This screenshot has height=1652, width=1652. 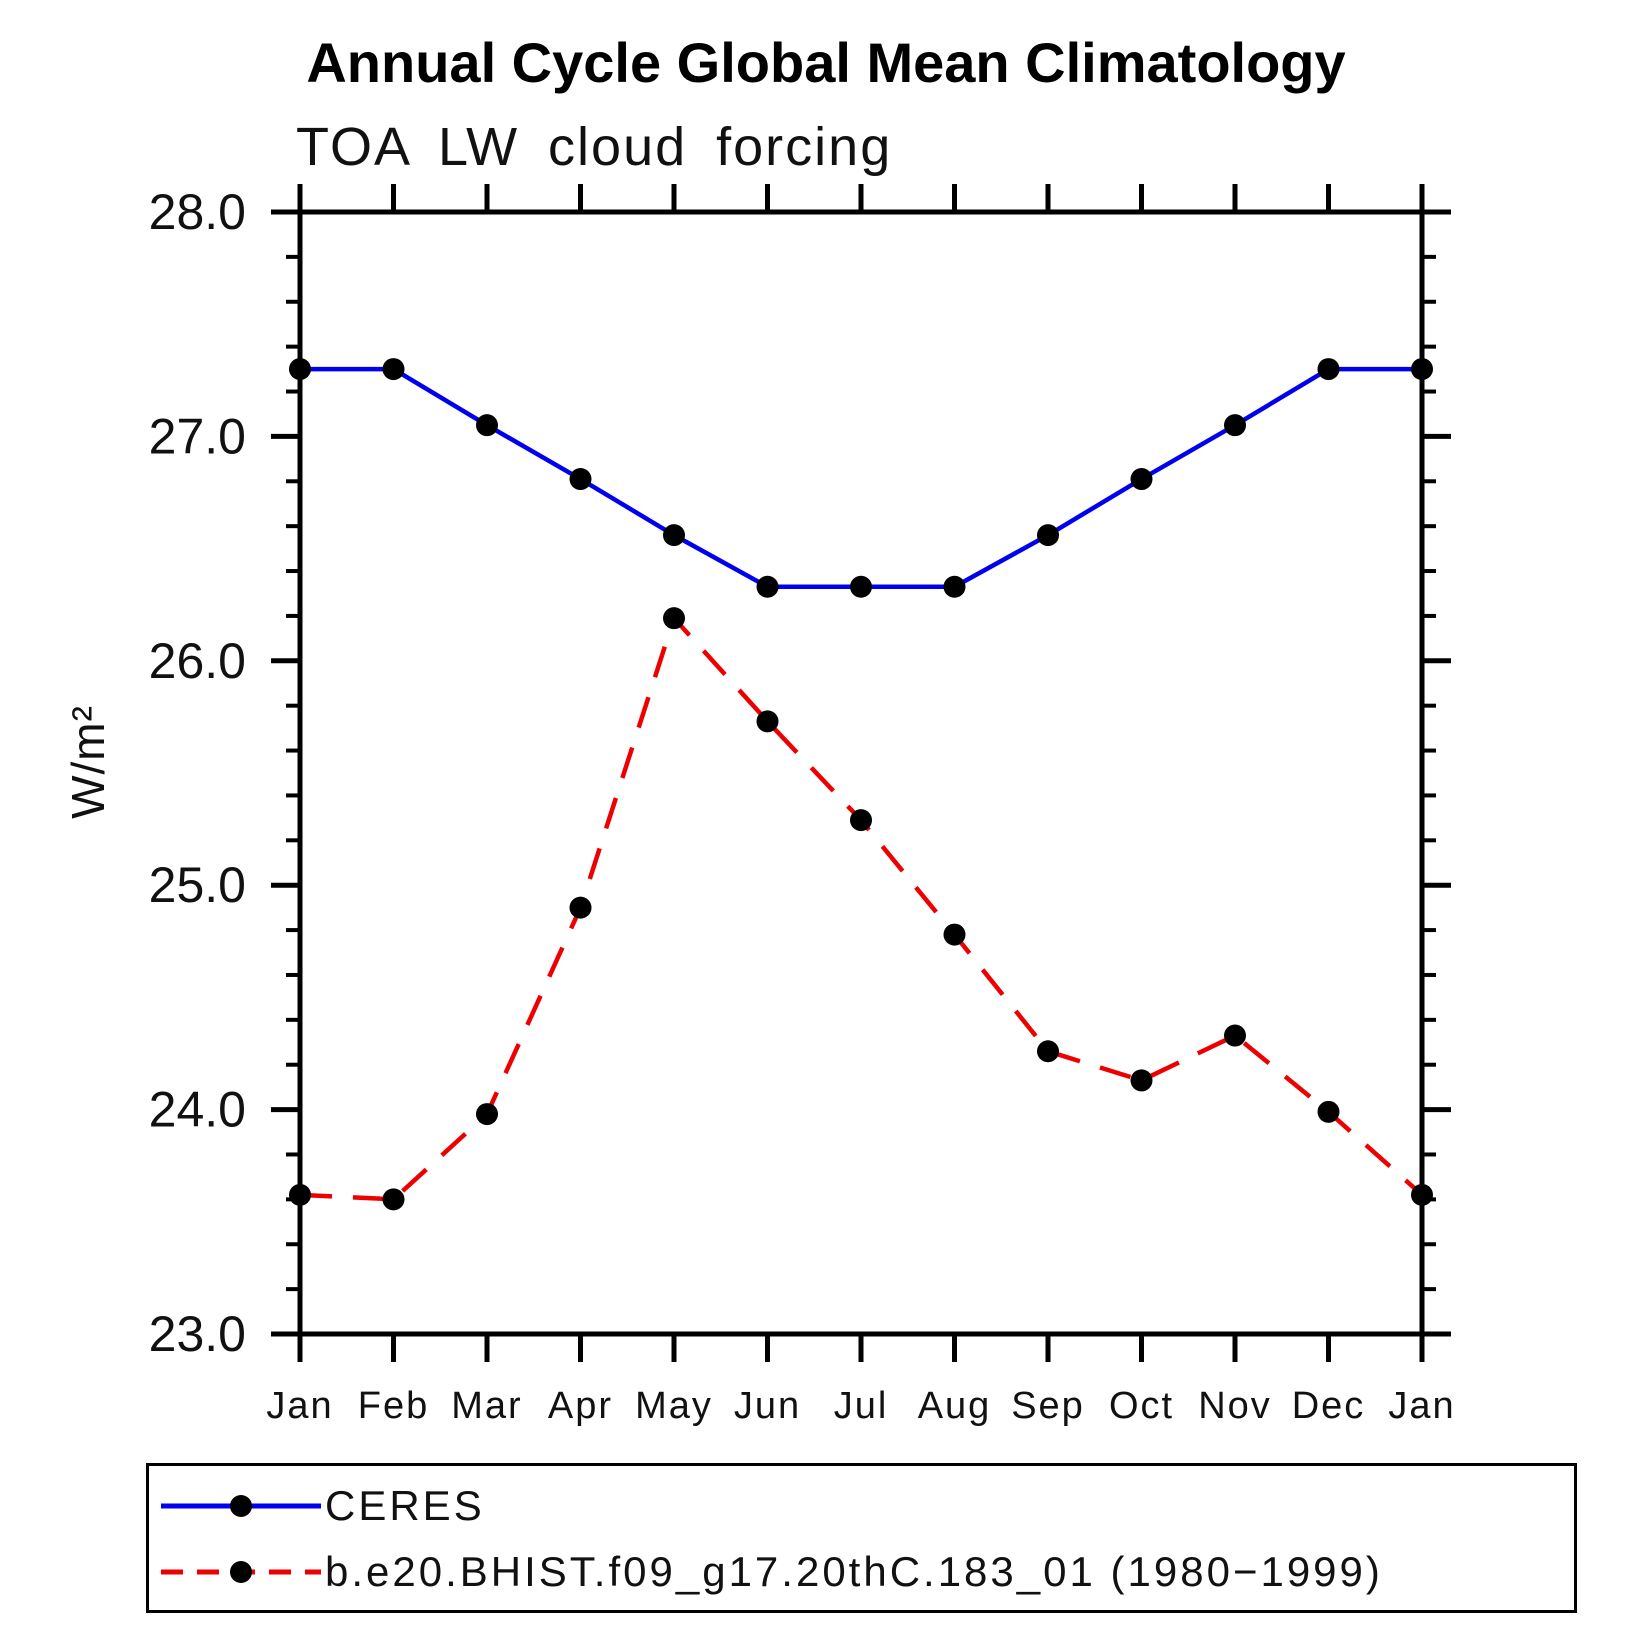 What do you see at coordinates (197, 1110) in the screenshot?
I see `y-tick-label: 24.0` at bounding box center [197, 1110].